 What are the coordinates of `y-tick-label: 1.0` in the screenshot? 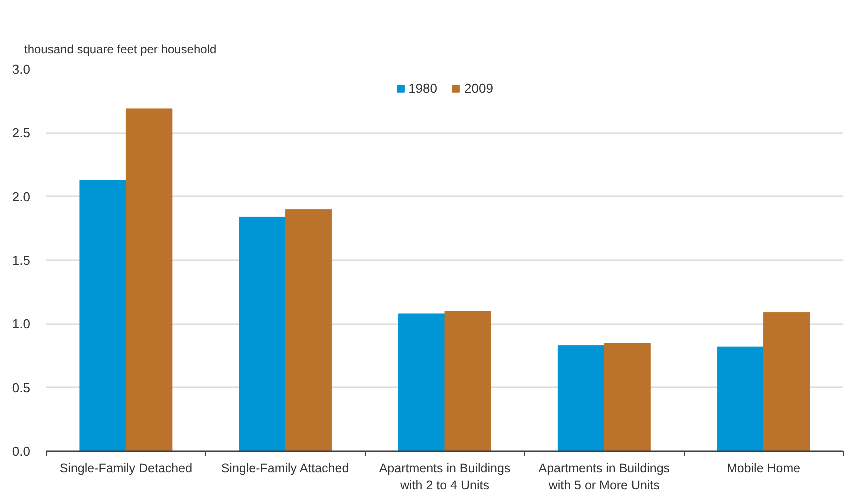 It's located at (21, 324).